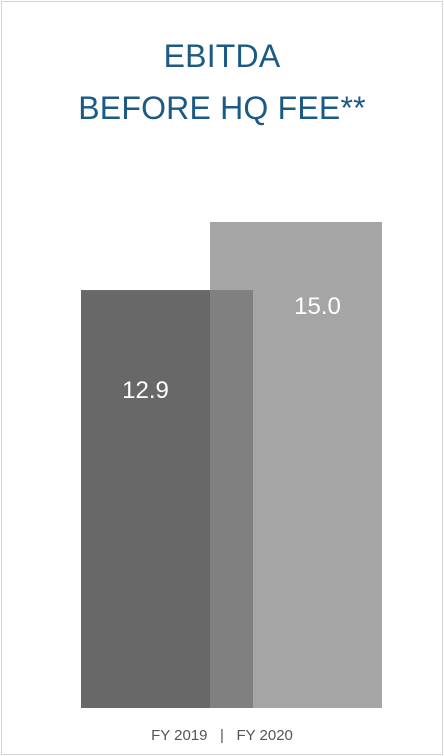  What do you see at coordinates (222, 56) in the screenshot?
I see `chart-title-line-1: EBITDA` at bounding box center [222, 56].